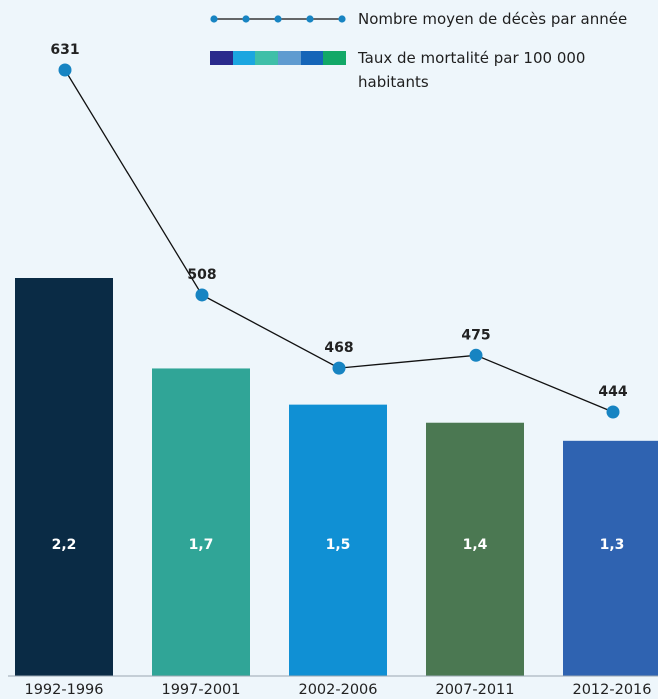  What do you see at coordinates (475, 335) in the screenshot?
I see `line-value-label: 475` at bounding box center [475, 335].